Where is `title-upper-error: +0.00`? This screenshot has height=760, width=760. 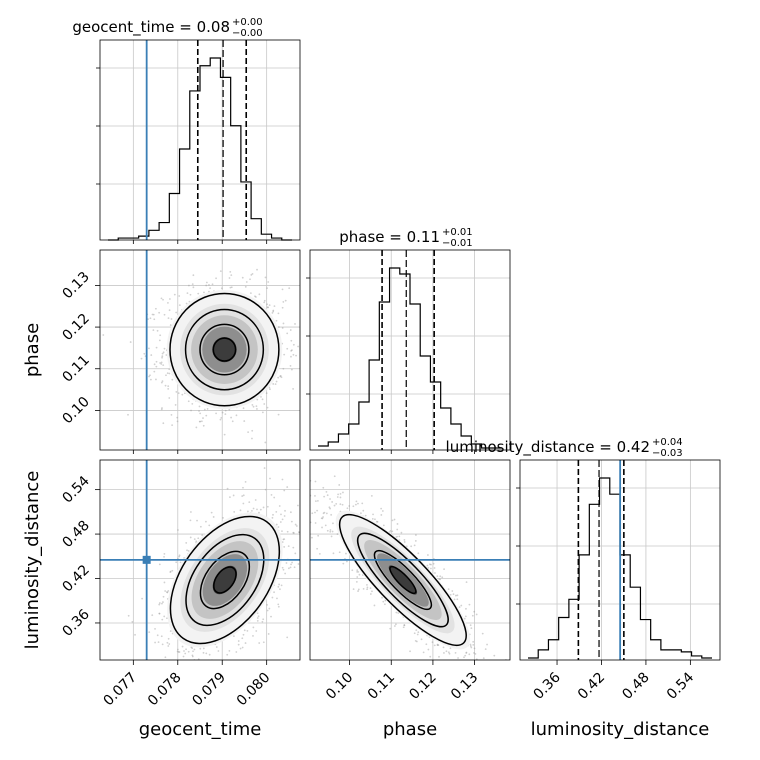 title-upper-error: +0.00 is located at coordinates (247, 22).